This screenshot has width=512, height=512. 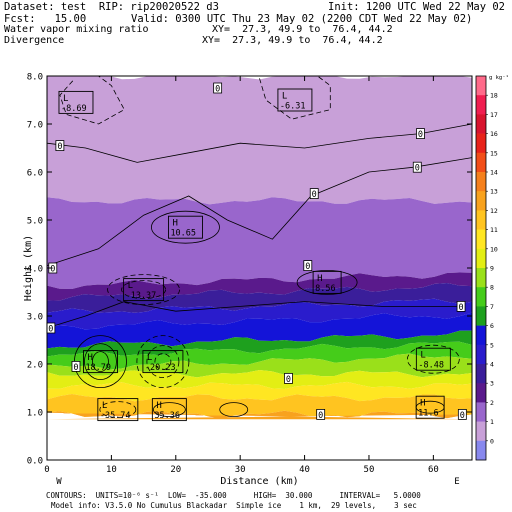 What do you see at coordinates (492, 441) in the screenshot?
I see `colorbar-label: 0` at bounding box center [492, 441].